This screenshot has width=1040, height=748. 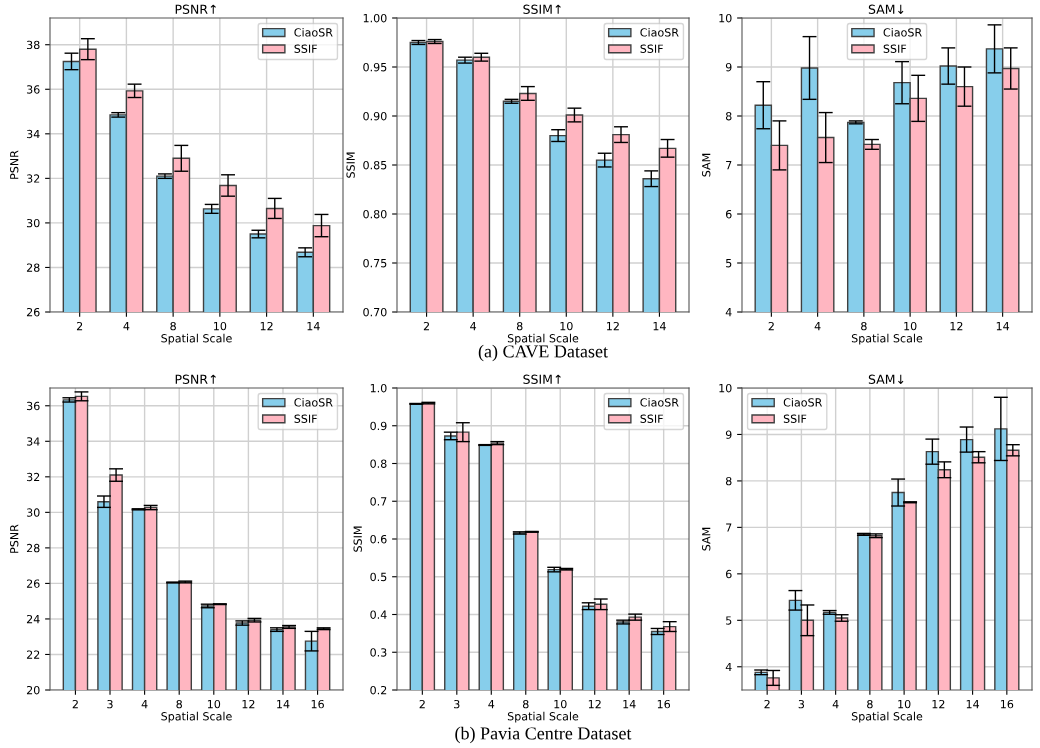 What do you see at coordinates (378, 652) in the screenshot?
I see `y-tick-label: 0.3` at bounding box center [378, 652].